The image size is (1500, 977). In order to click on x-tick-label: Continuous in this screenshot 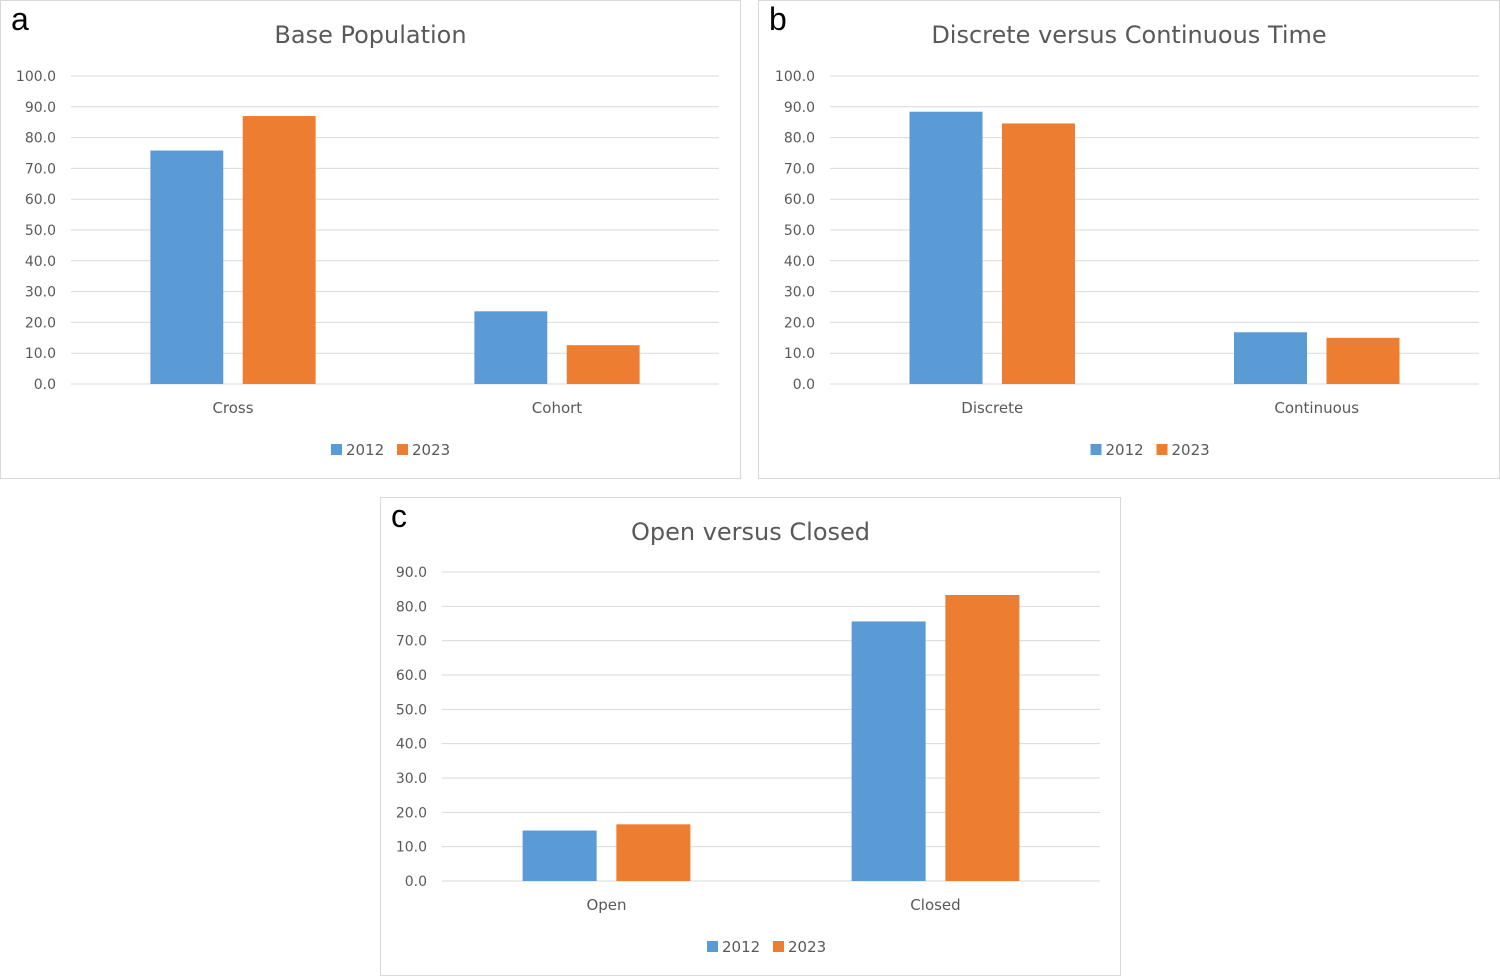, I will do `click(1316, 408)`.